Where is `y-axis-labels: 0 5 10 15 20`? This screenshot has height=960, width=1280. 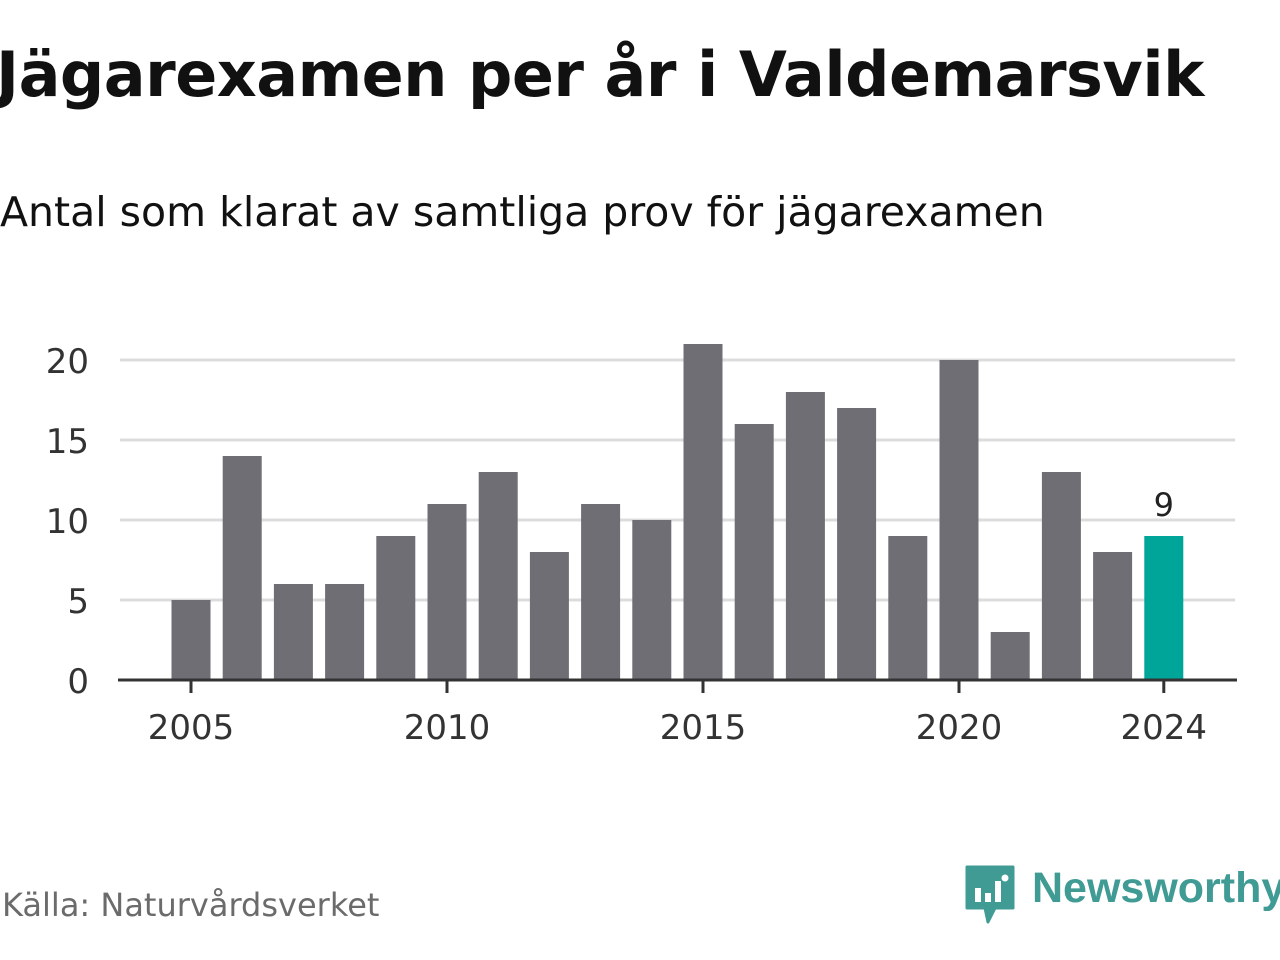 y-axis-labels: 0 5 10 15 20 is located at coordinates (67, 522).